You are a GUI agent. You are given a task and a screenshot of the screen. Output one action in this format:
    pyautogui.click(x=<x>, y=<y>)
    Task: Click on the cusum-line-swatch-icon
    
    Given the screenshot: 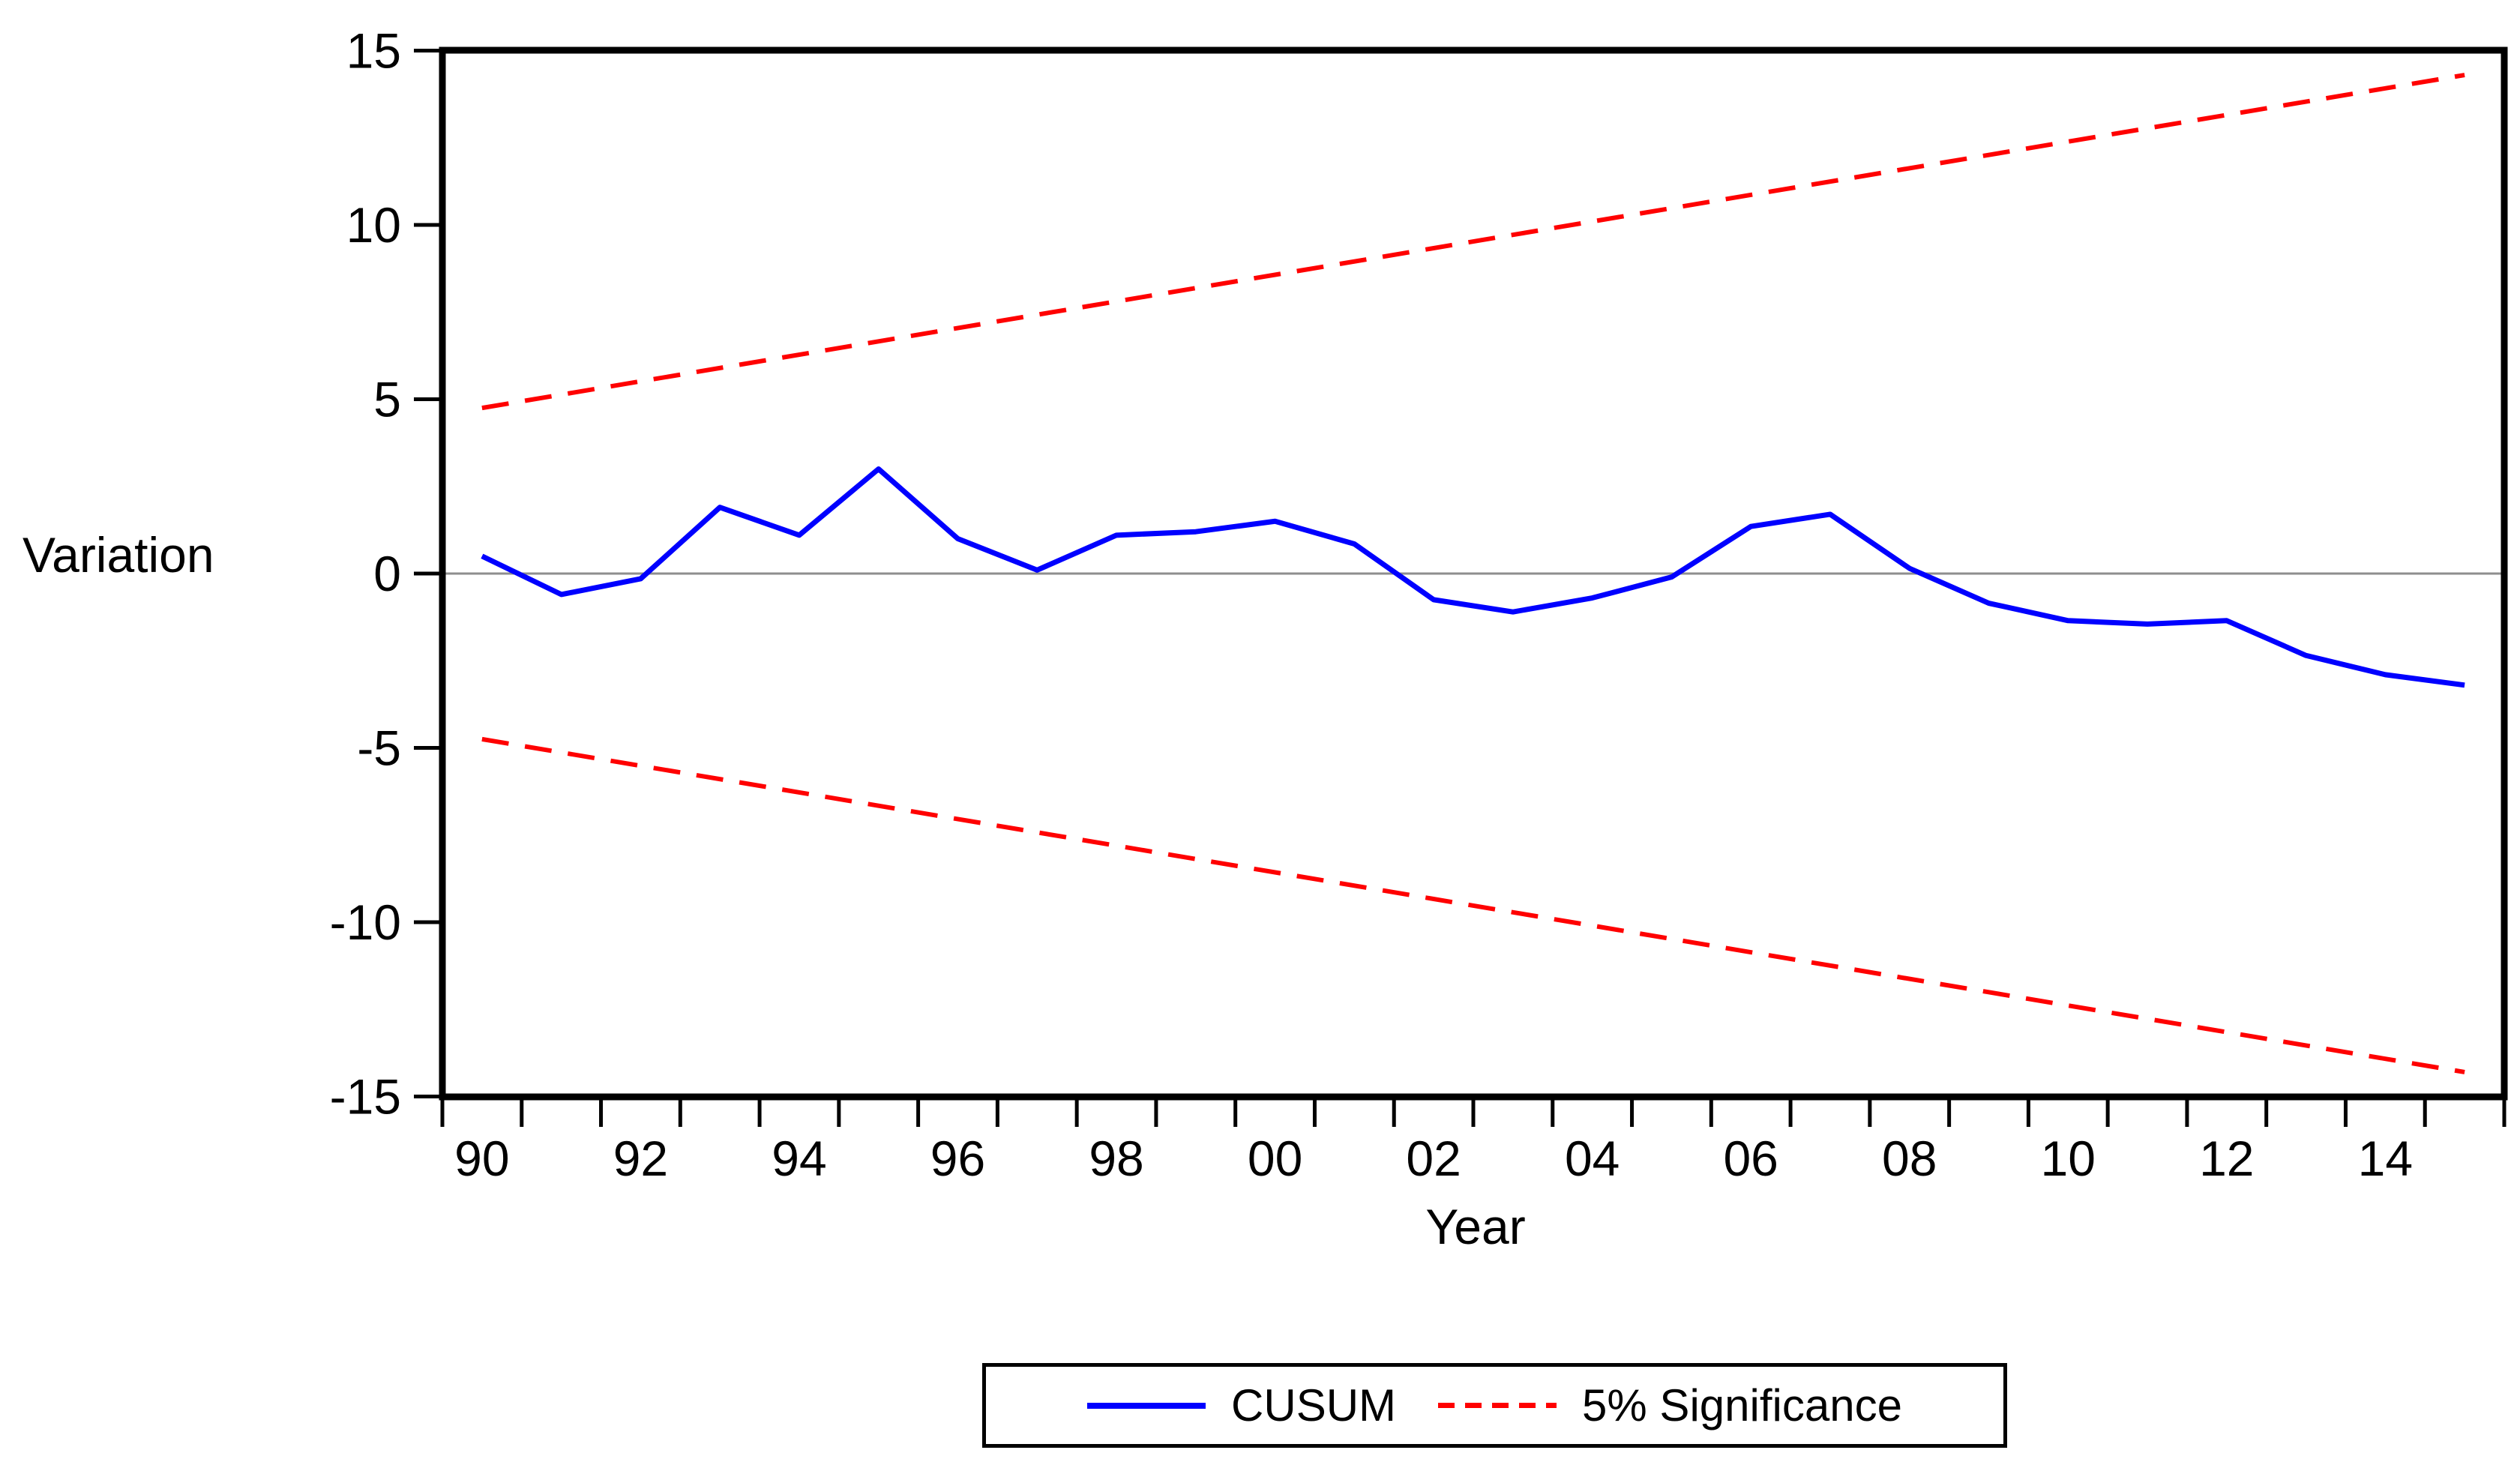 What is the action you would take?
    pyautogui.click(x=1146, y=1405)
    